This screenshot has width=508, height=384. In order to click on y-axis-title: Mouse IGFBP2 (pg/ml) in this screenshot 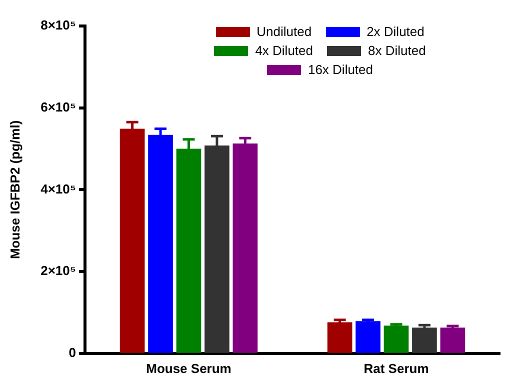, I will do `click(14, 190)`.